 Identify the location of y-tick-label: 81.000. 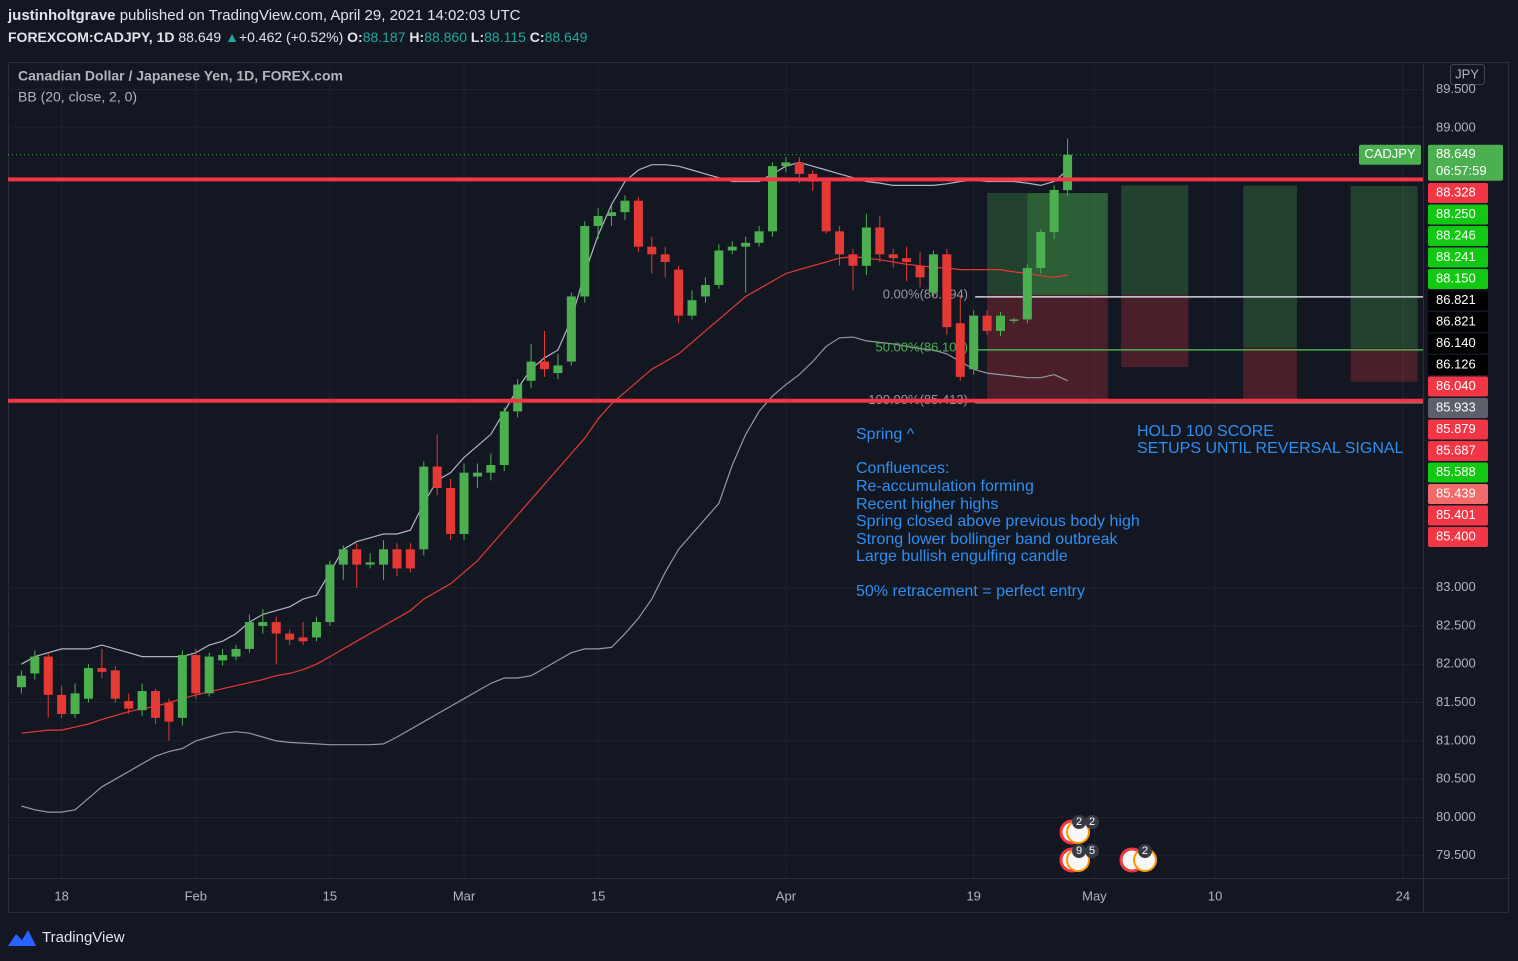
(1456, 739).